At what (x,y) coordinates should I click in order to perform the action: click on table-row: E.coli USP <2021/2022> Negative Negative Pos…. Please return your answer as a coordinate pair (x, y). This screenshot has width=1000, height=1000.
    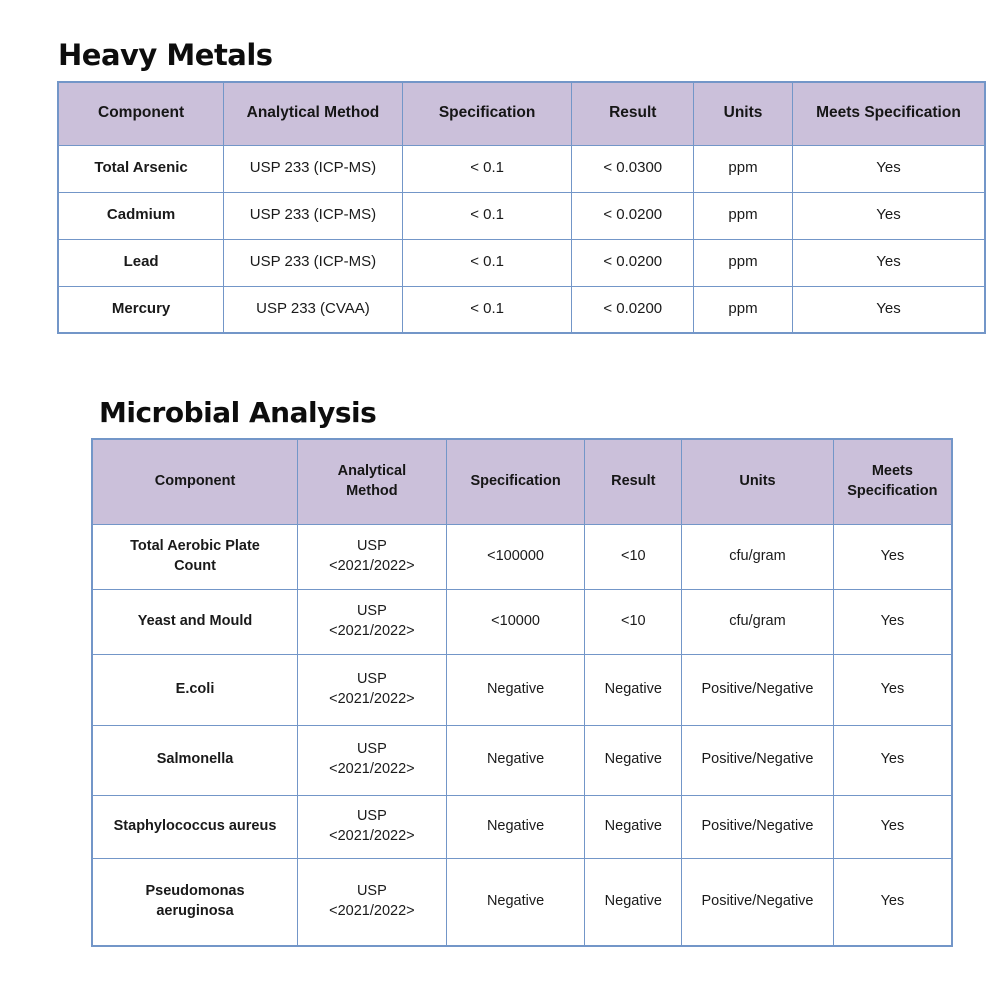
    Looking at the image, I should click on (522, 689).